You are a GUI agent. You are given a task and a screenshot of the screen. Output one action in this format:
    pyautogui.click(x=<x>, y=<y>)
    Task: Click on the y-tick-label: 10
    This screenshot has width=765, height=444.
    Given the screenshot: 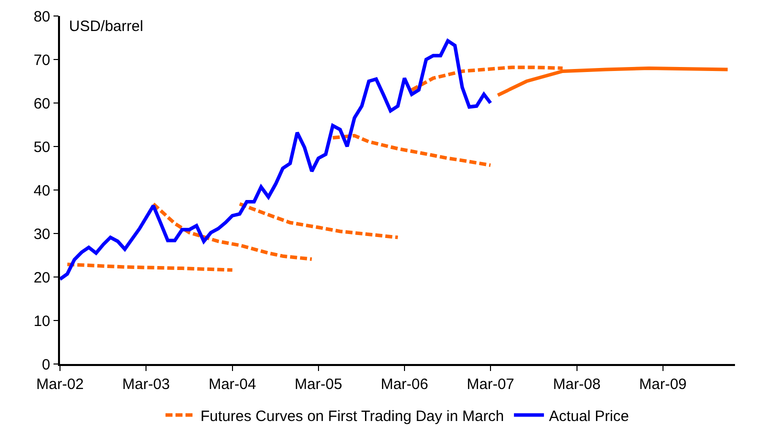 What is the action you would take?
    pyautogui.click(x=42, y=321)
    